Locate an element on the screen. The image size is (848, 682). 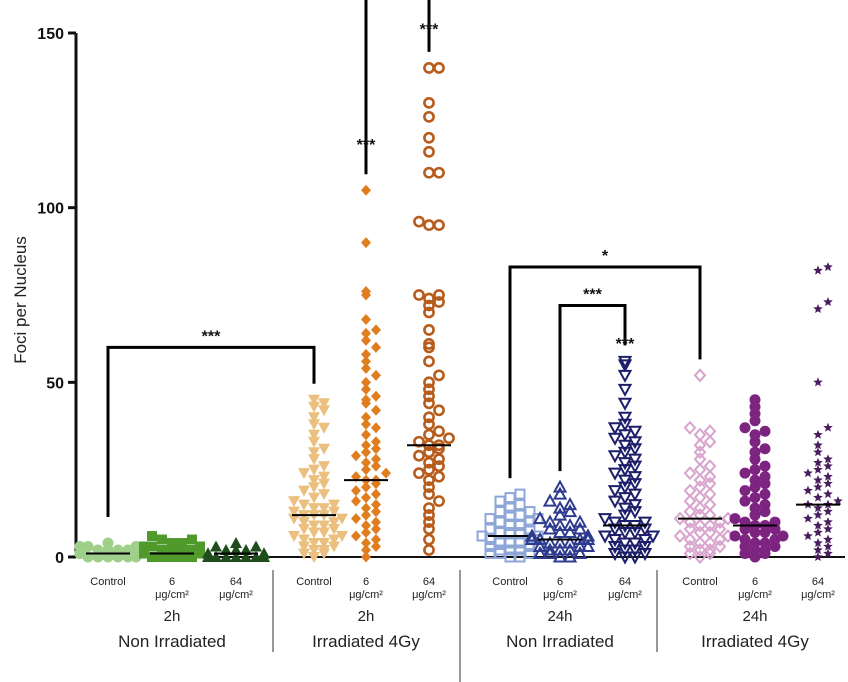
y-tick-label: 150 is located at coordinates (50, 34).